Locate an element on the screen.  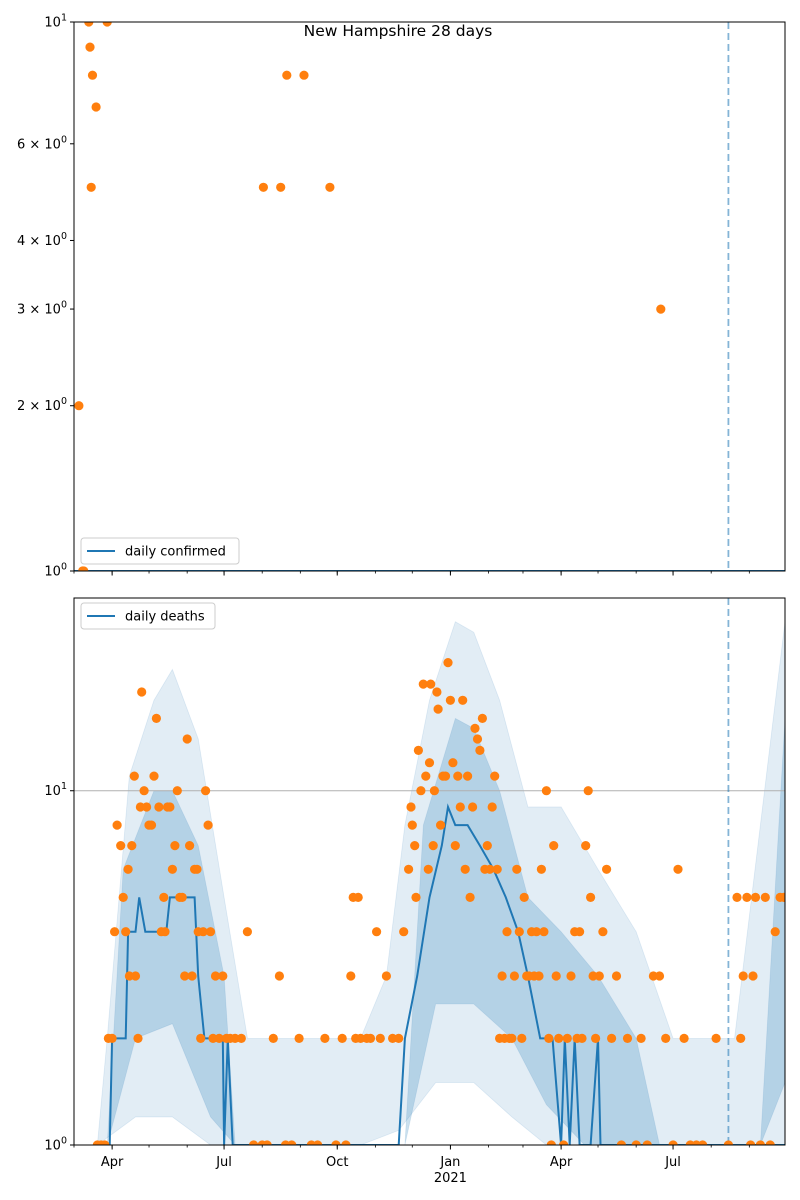
x-tick-label: Apr is located at coordinates (112, 1162).